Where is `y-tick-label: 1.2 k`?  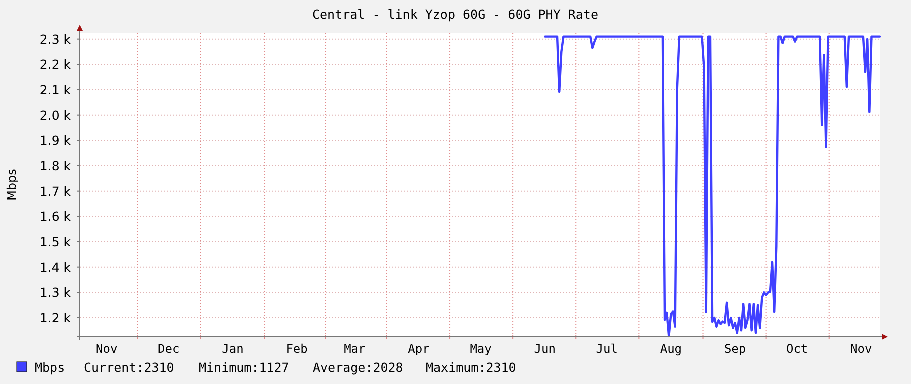
y-tick-label: 1.2 k is located at coordinates (56, 318).